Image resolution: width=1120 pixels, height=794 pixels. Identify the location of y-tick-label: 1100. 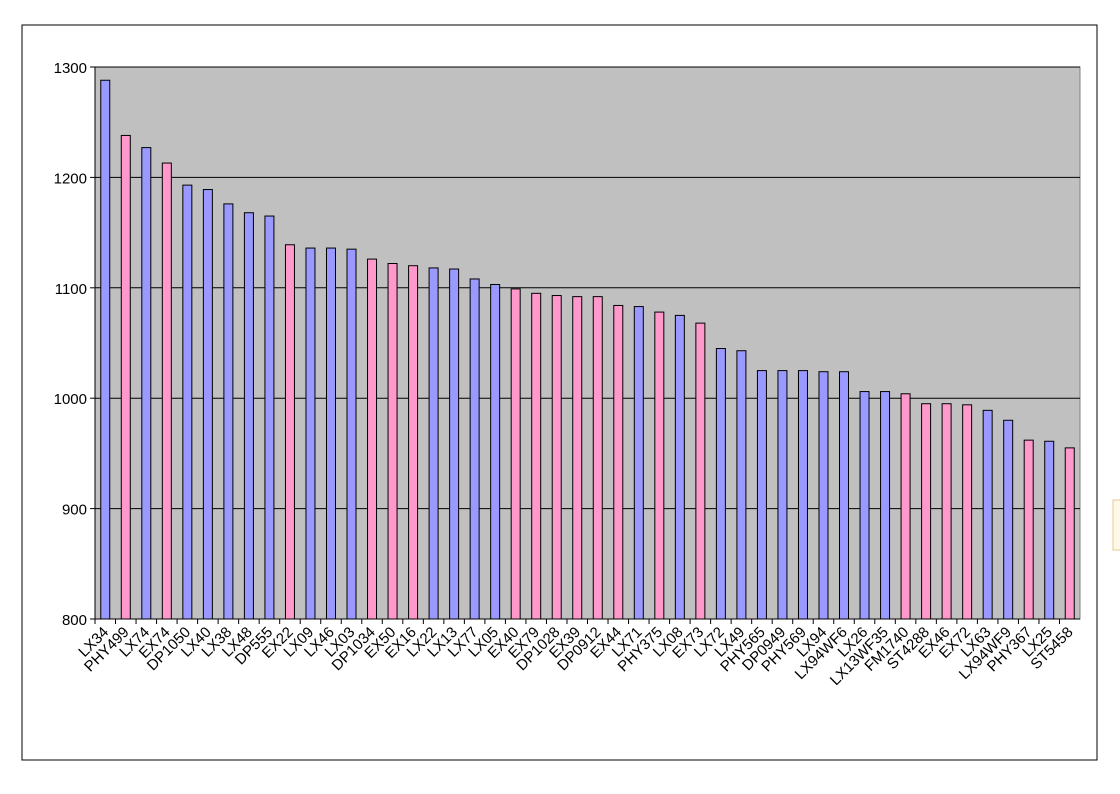
(71, 289).